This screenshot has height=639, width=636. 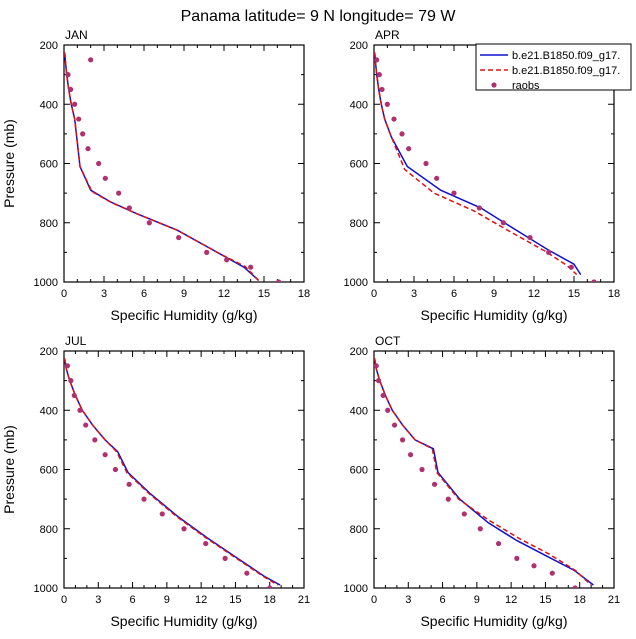 What do you see at coordinates (526, 86) in the screenshot?
I see `legend-label: raobs` at bounding box center [526, 86].